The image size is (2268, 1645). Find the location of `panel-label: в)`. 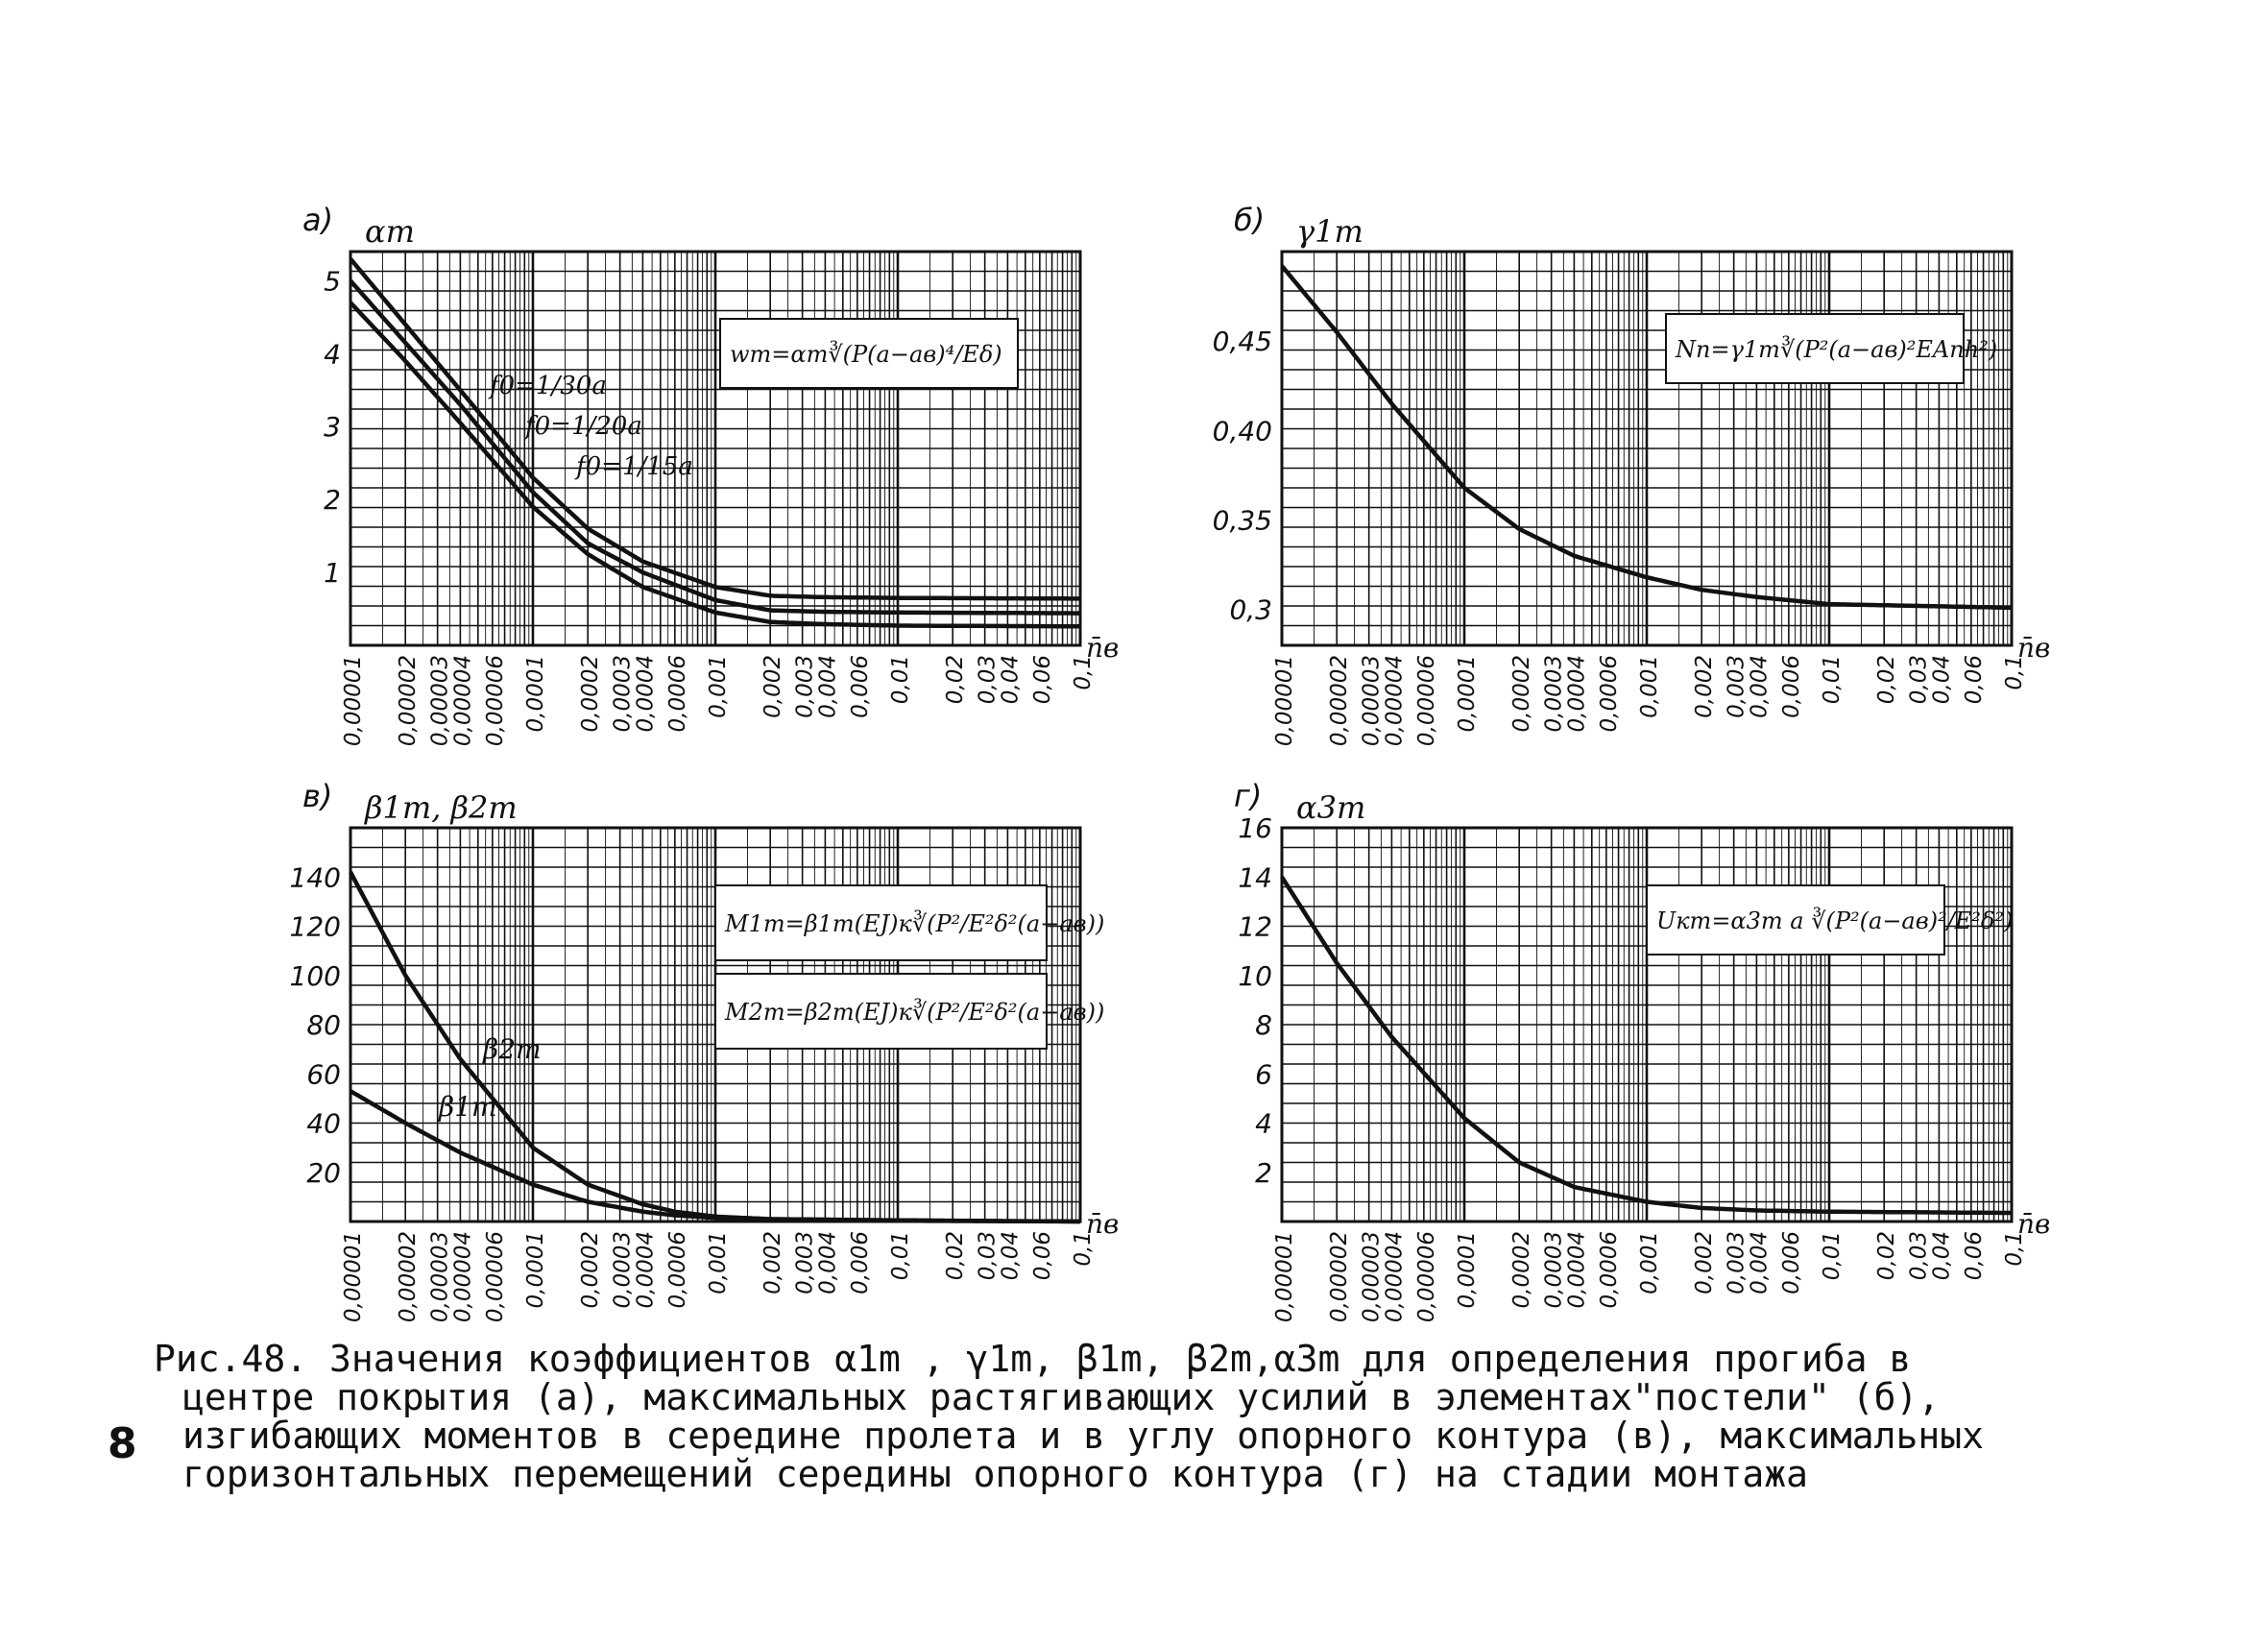

panel-label: в) is located at coordinates (317, 796).